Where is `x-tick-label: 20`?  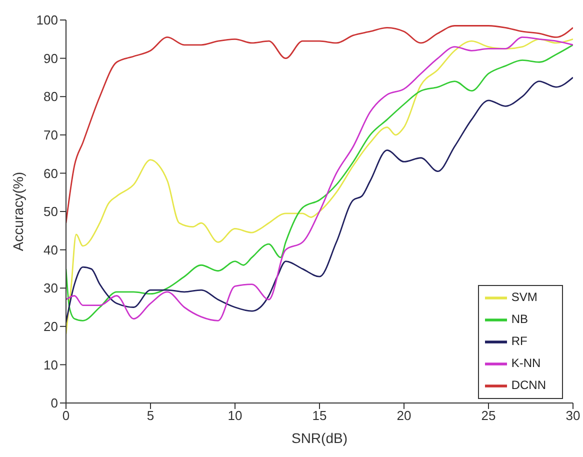 x-tick-label: 20 is located at coordinates (404, 416).